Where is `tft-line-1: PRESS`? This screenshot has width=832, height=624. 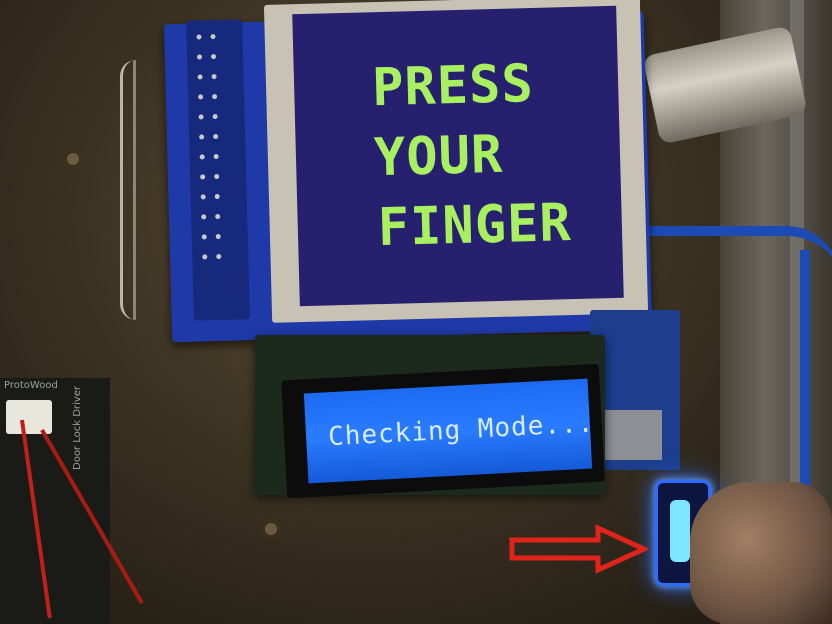 tft-line-1: PRESS is located at coordinates (453, 86).